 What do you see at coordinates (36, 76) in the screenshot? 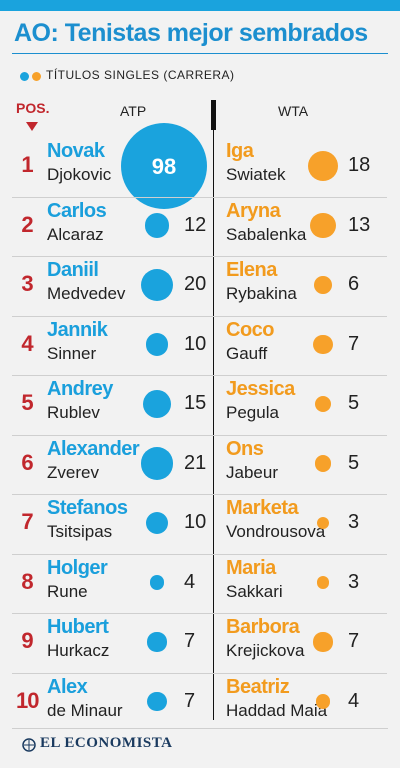
I see `legend-dot-wta` at bounding box center [36, 76].